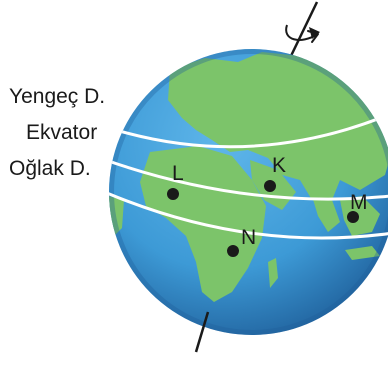 The height and width of the screenshot is (367, 388). What do you see at coordinates (202, 332) in the screenshot?
I see `earth-axis-bottom` at bounding box center [202, 332].